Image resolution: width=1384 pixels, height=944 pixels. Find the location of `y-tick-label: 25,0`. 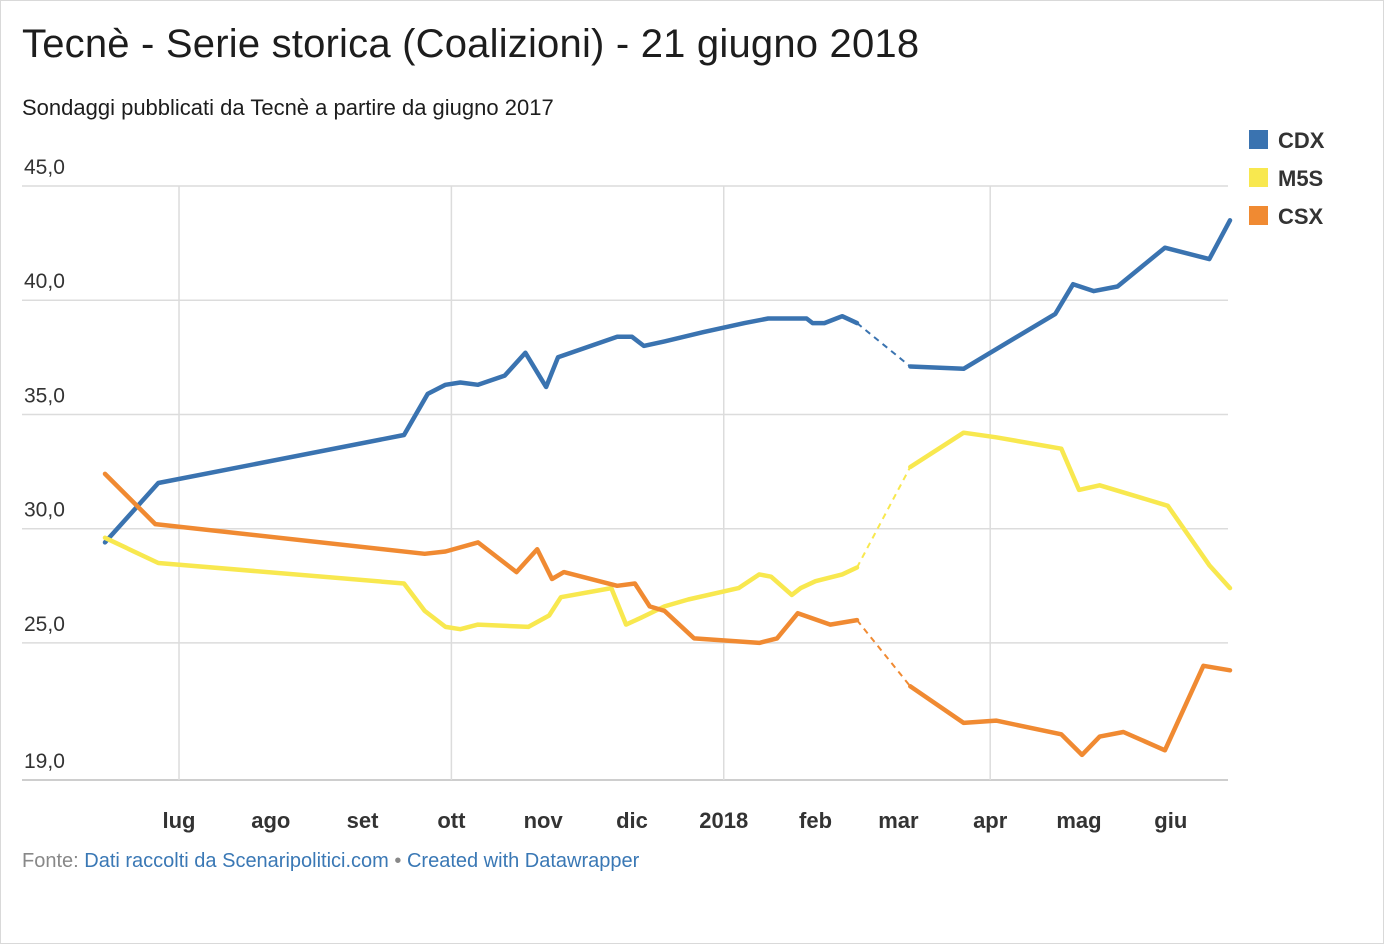

y-tick-label: 25,0 is located at coordinates (44, 624).